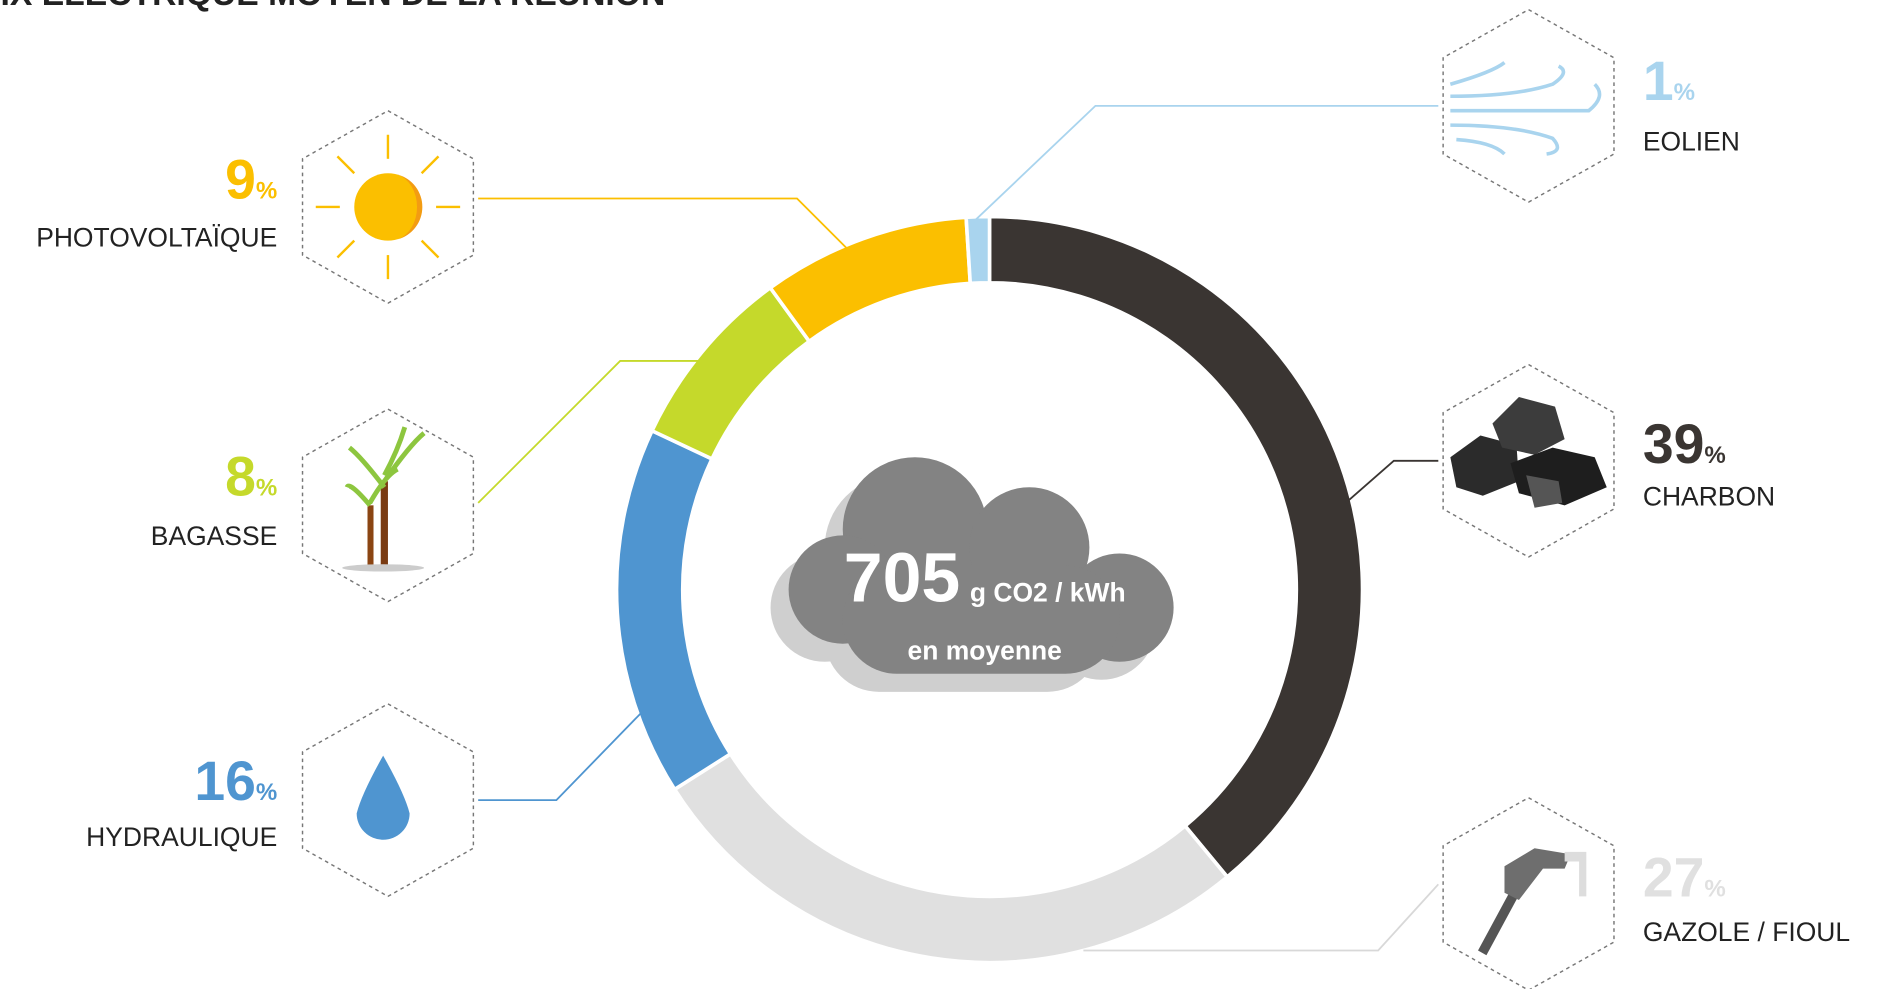  I want to click on fuel-icon, so click(1532, 902).